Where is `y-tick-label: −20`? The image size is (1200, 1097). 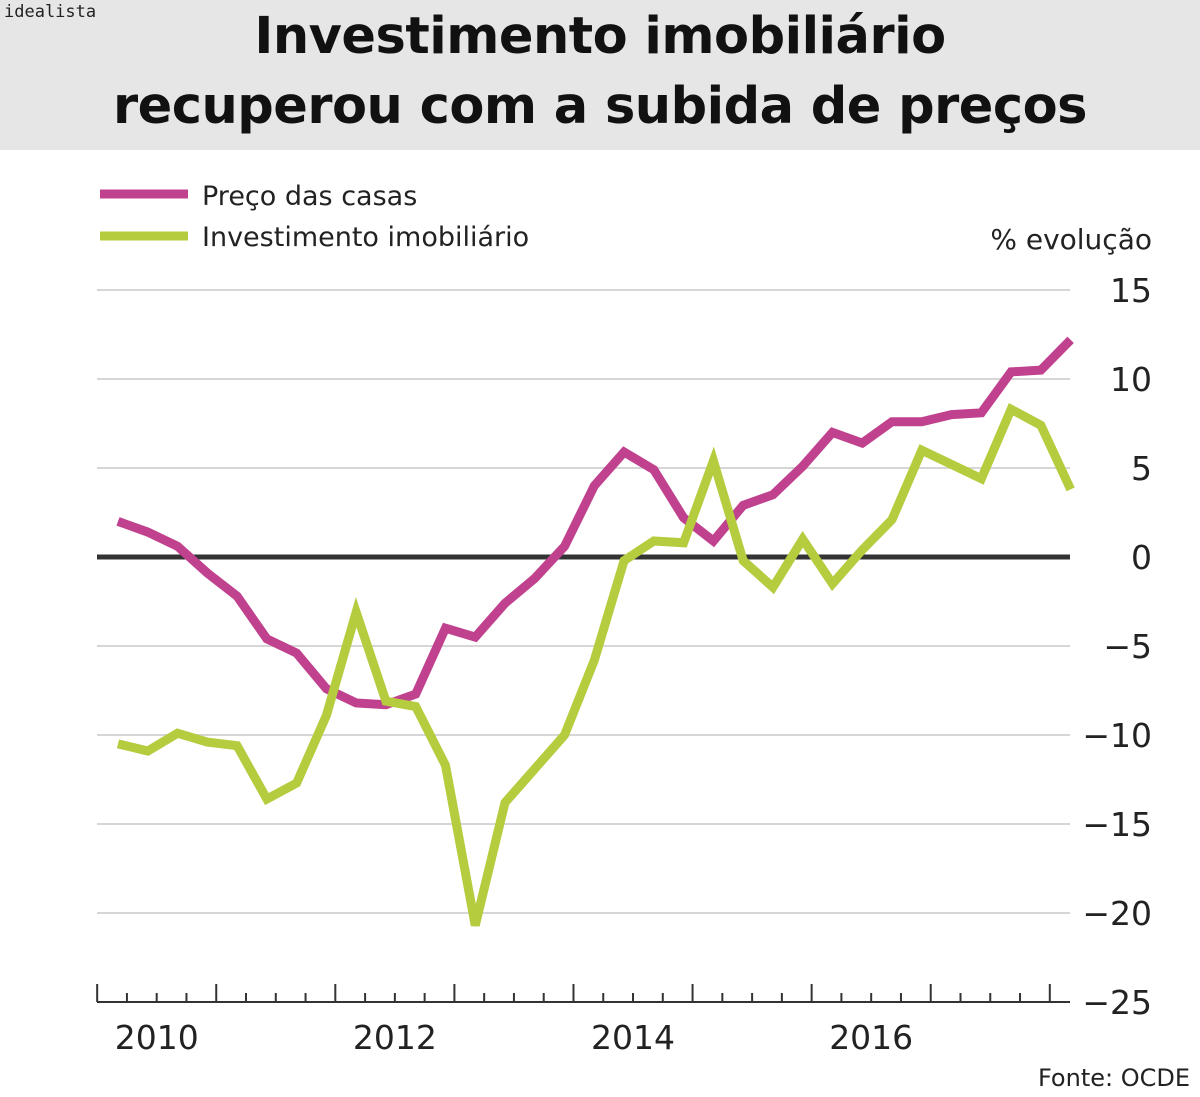 y-tick-label: −20 is located at coordinates (1117, 913).